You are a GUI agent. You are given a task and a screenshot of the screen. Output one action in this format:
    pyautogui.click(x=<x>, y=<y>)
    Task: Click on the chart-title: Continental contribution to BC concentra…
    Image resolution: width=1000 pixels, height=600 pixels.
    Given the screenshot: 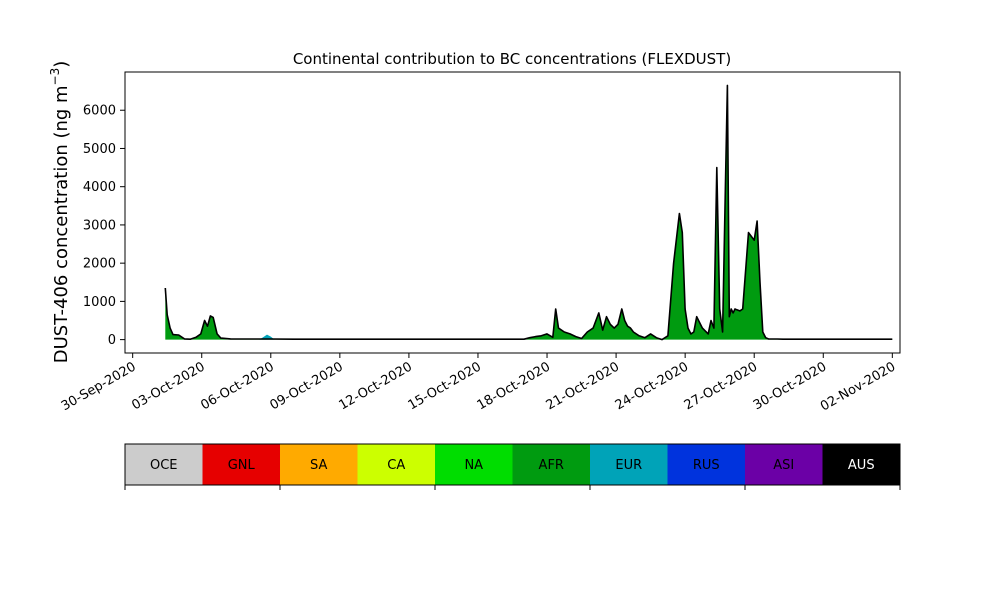 What is the action you would take?
    pyautogui.click(x=512, y=59)
    